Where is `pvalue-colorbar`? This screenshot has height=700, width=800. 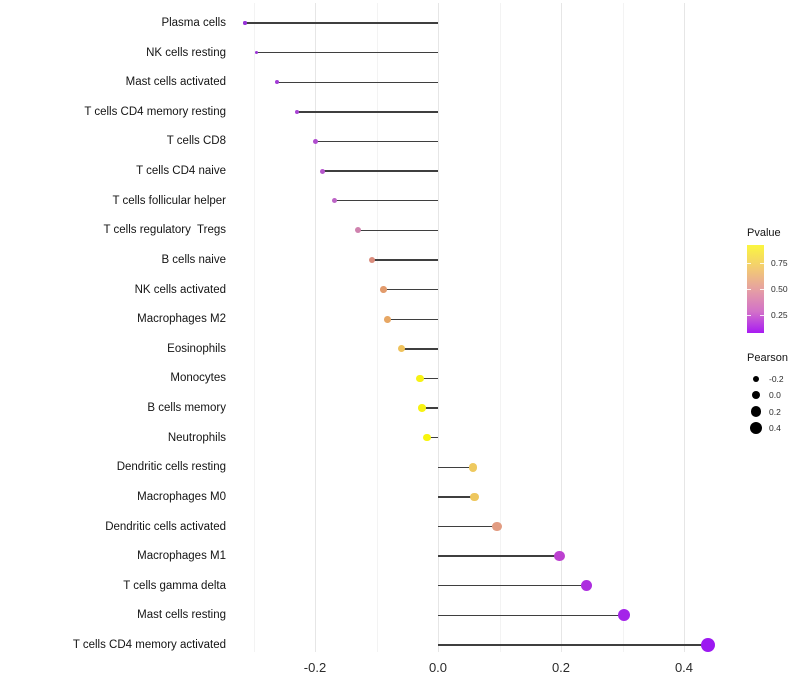
pvalue-colorbar is located at coordinates (755, 289).